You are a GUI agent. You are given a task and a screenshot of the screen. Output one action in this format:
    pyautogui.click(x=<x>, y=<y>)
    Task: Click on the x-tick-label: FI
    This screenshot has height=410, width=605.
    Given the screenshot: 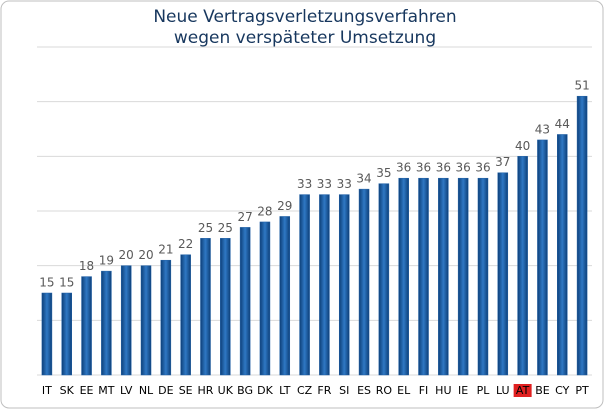 What is the action you would take?
    pyautogui.click(x=424, y=390)
    